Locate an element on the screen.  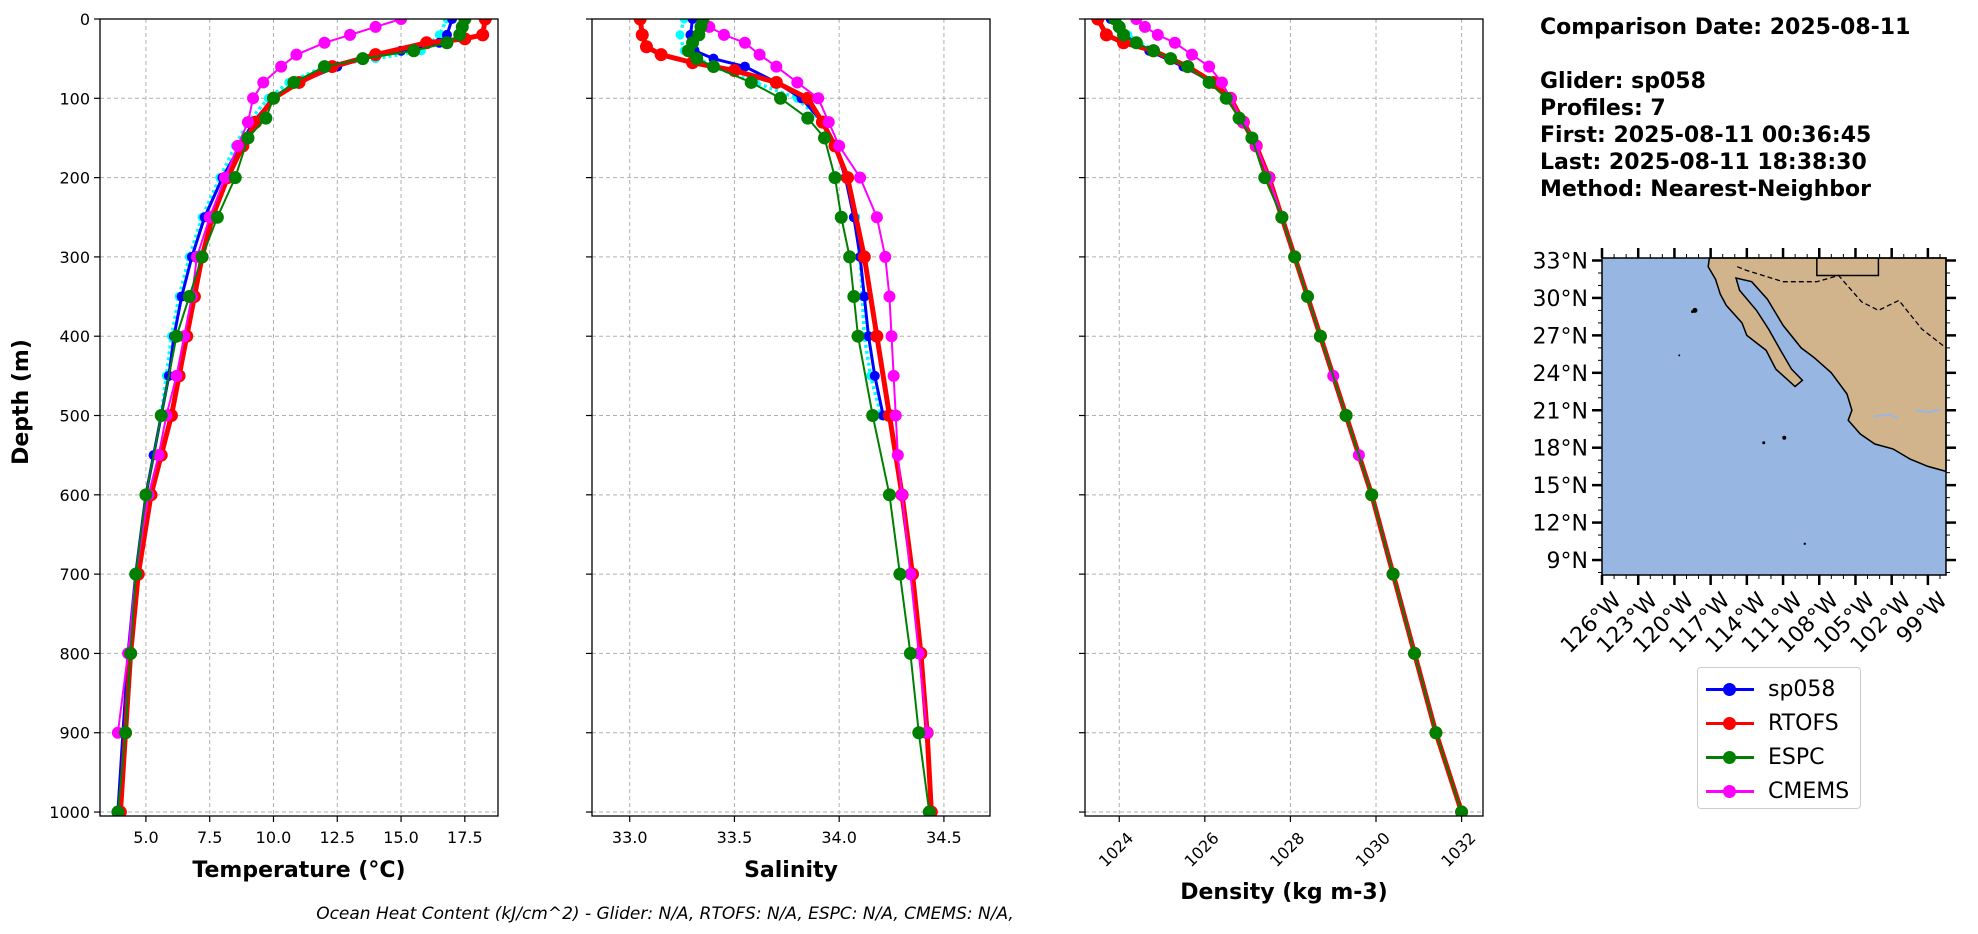
legend-label: ESPC is located at coordinates (1796, 757).